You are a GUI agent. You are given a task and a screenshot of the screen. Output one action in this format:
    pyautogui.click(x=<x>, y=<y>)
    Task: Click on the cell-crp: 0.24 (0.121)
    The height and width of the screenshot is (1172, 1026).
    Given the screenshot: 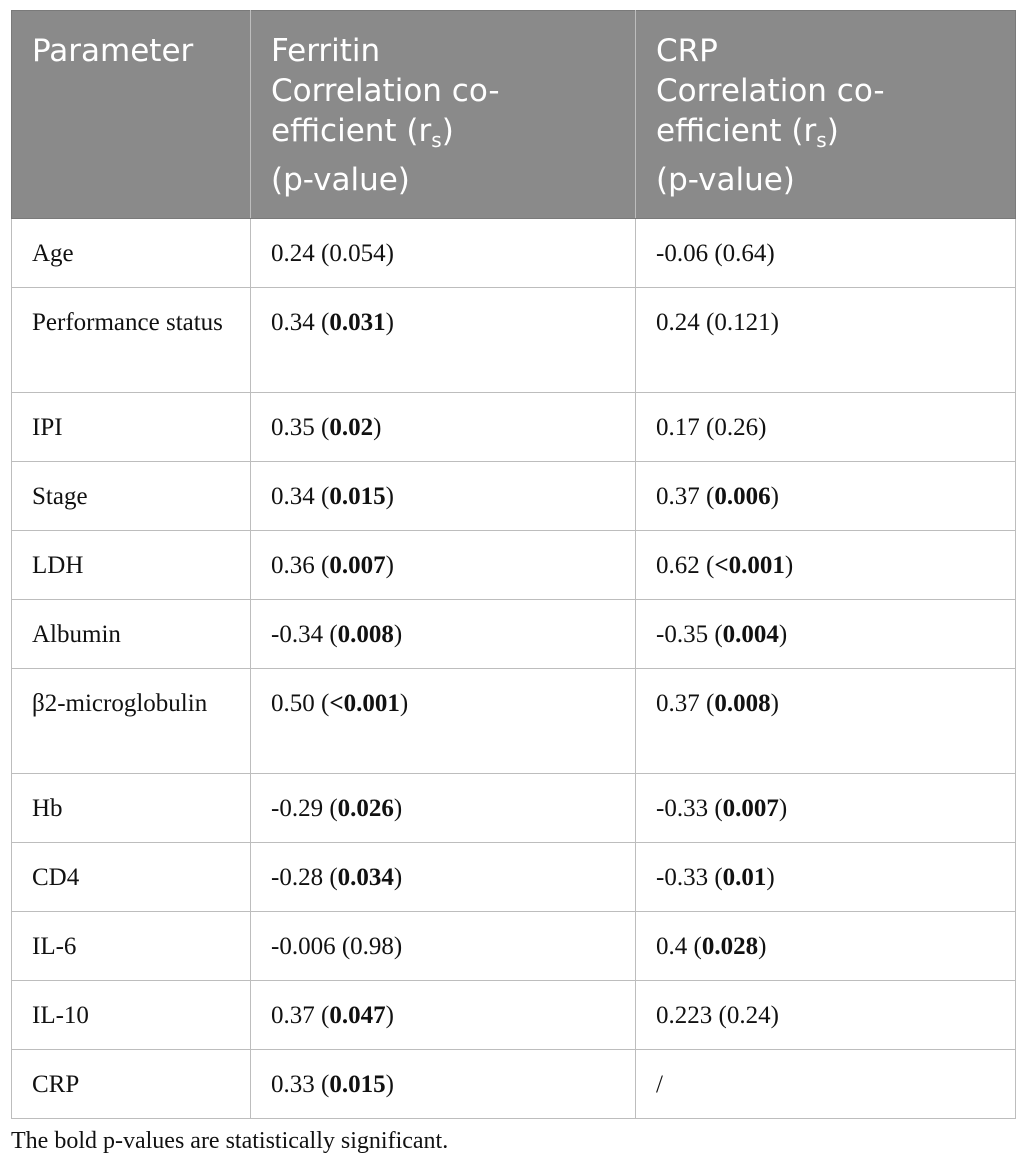 What is the action you would take?
    pyautogui.click(x=825, y=340)
    